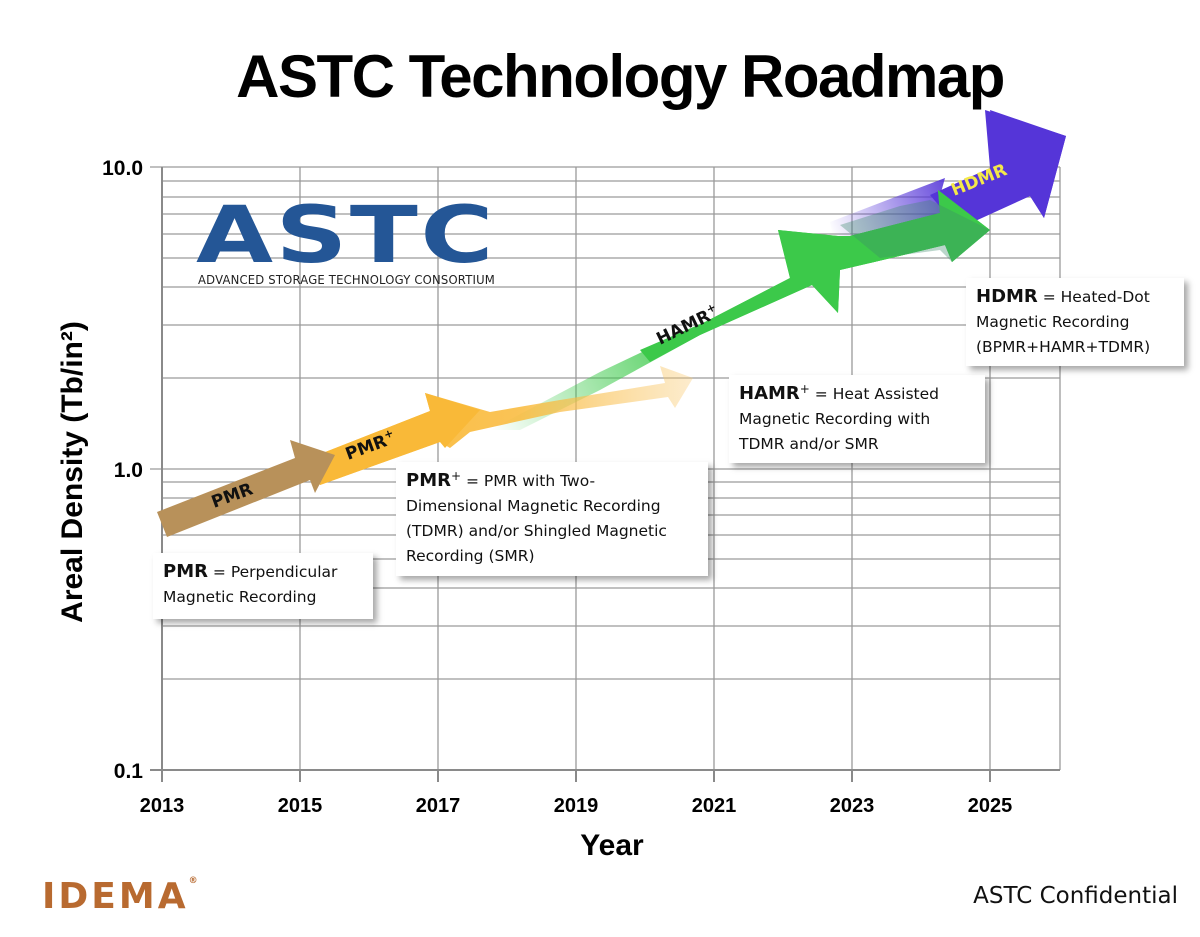 The image size is (1200, 937). What do you see at coordinates (769, 393) in the screenshot?
I see `callout-term: HAMR` at bounding box center [769, 393].